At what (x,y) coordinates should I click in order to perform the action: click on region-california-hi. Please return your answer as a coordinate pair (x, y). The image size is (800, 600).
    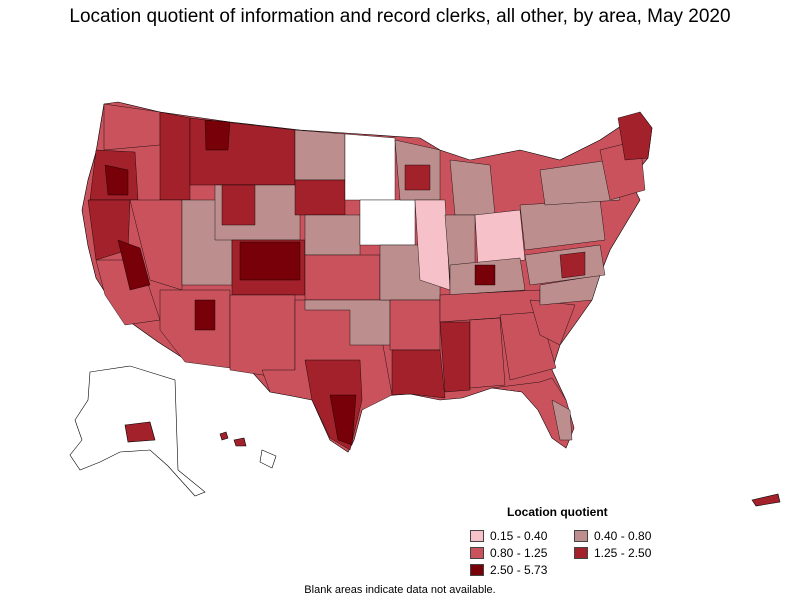
    Looking at the image, I should click on (134, 265).